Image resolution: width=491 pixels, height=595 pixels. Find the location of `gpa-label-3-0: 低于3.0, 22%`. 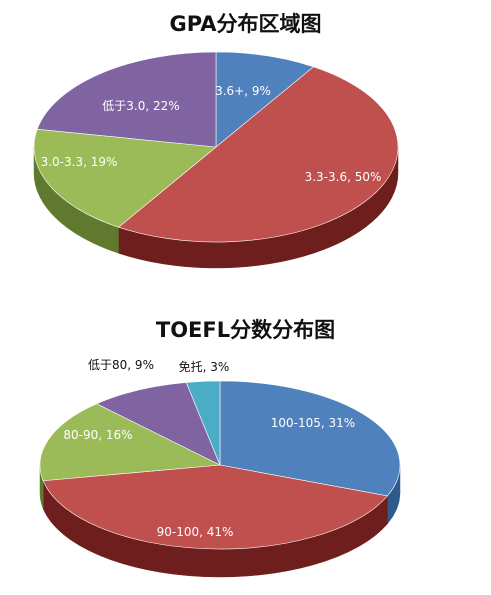

gpa-label-3-0: 低于3.0, 22% is located at coordinates (140, 106).